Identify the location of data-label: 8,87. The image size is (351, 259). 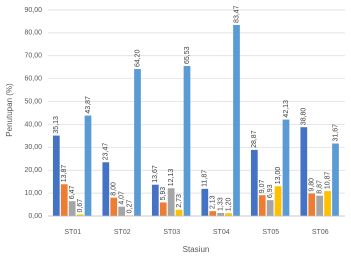
(319, 187).